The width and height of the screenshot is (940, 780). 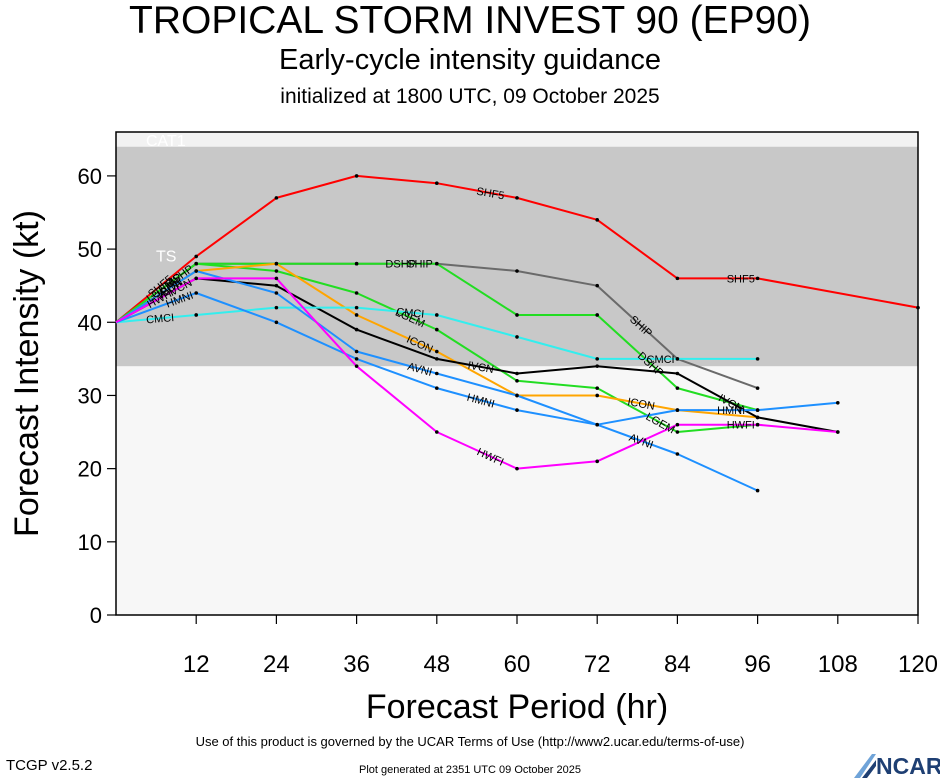 What do you see at coordinates (90, 176) in the screenshot?
I see `y-tick-label: 60` at bounding box center [90, 176].